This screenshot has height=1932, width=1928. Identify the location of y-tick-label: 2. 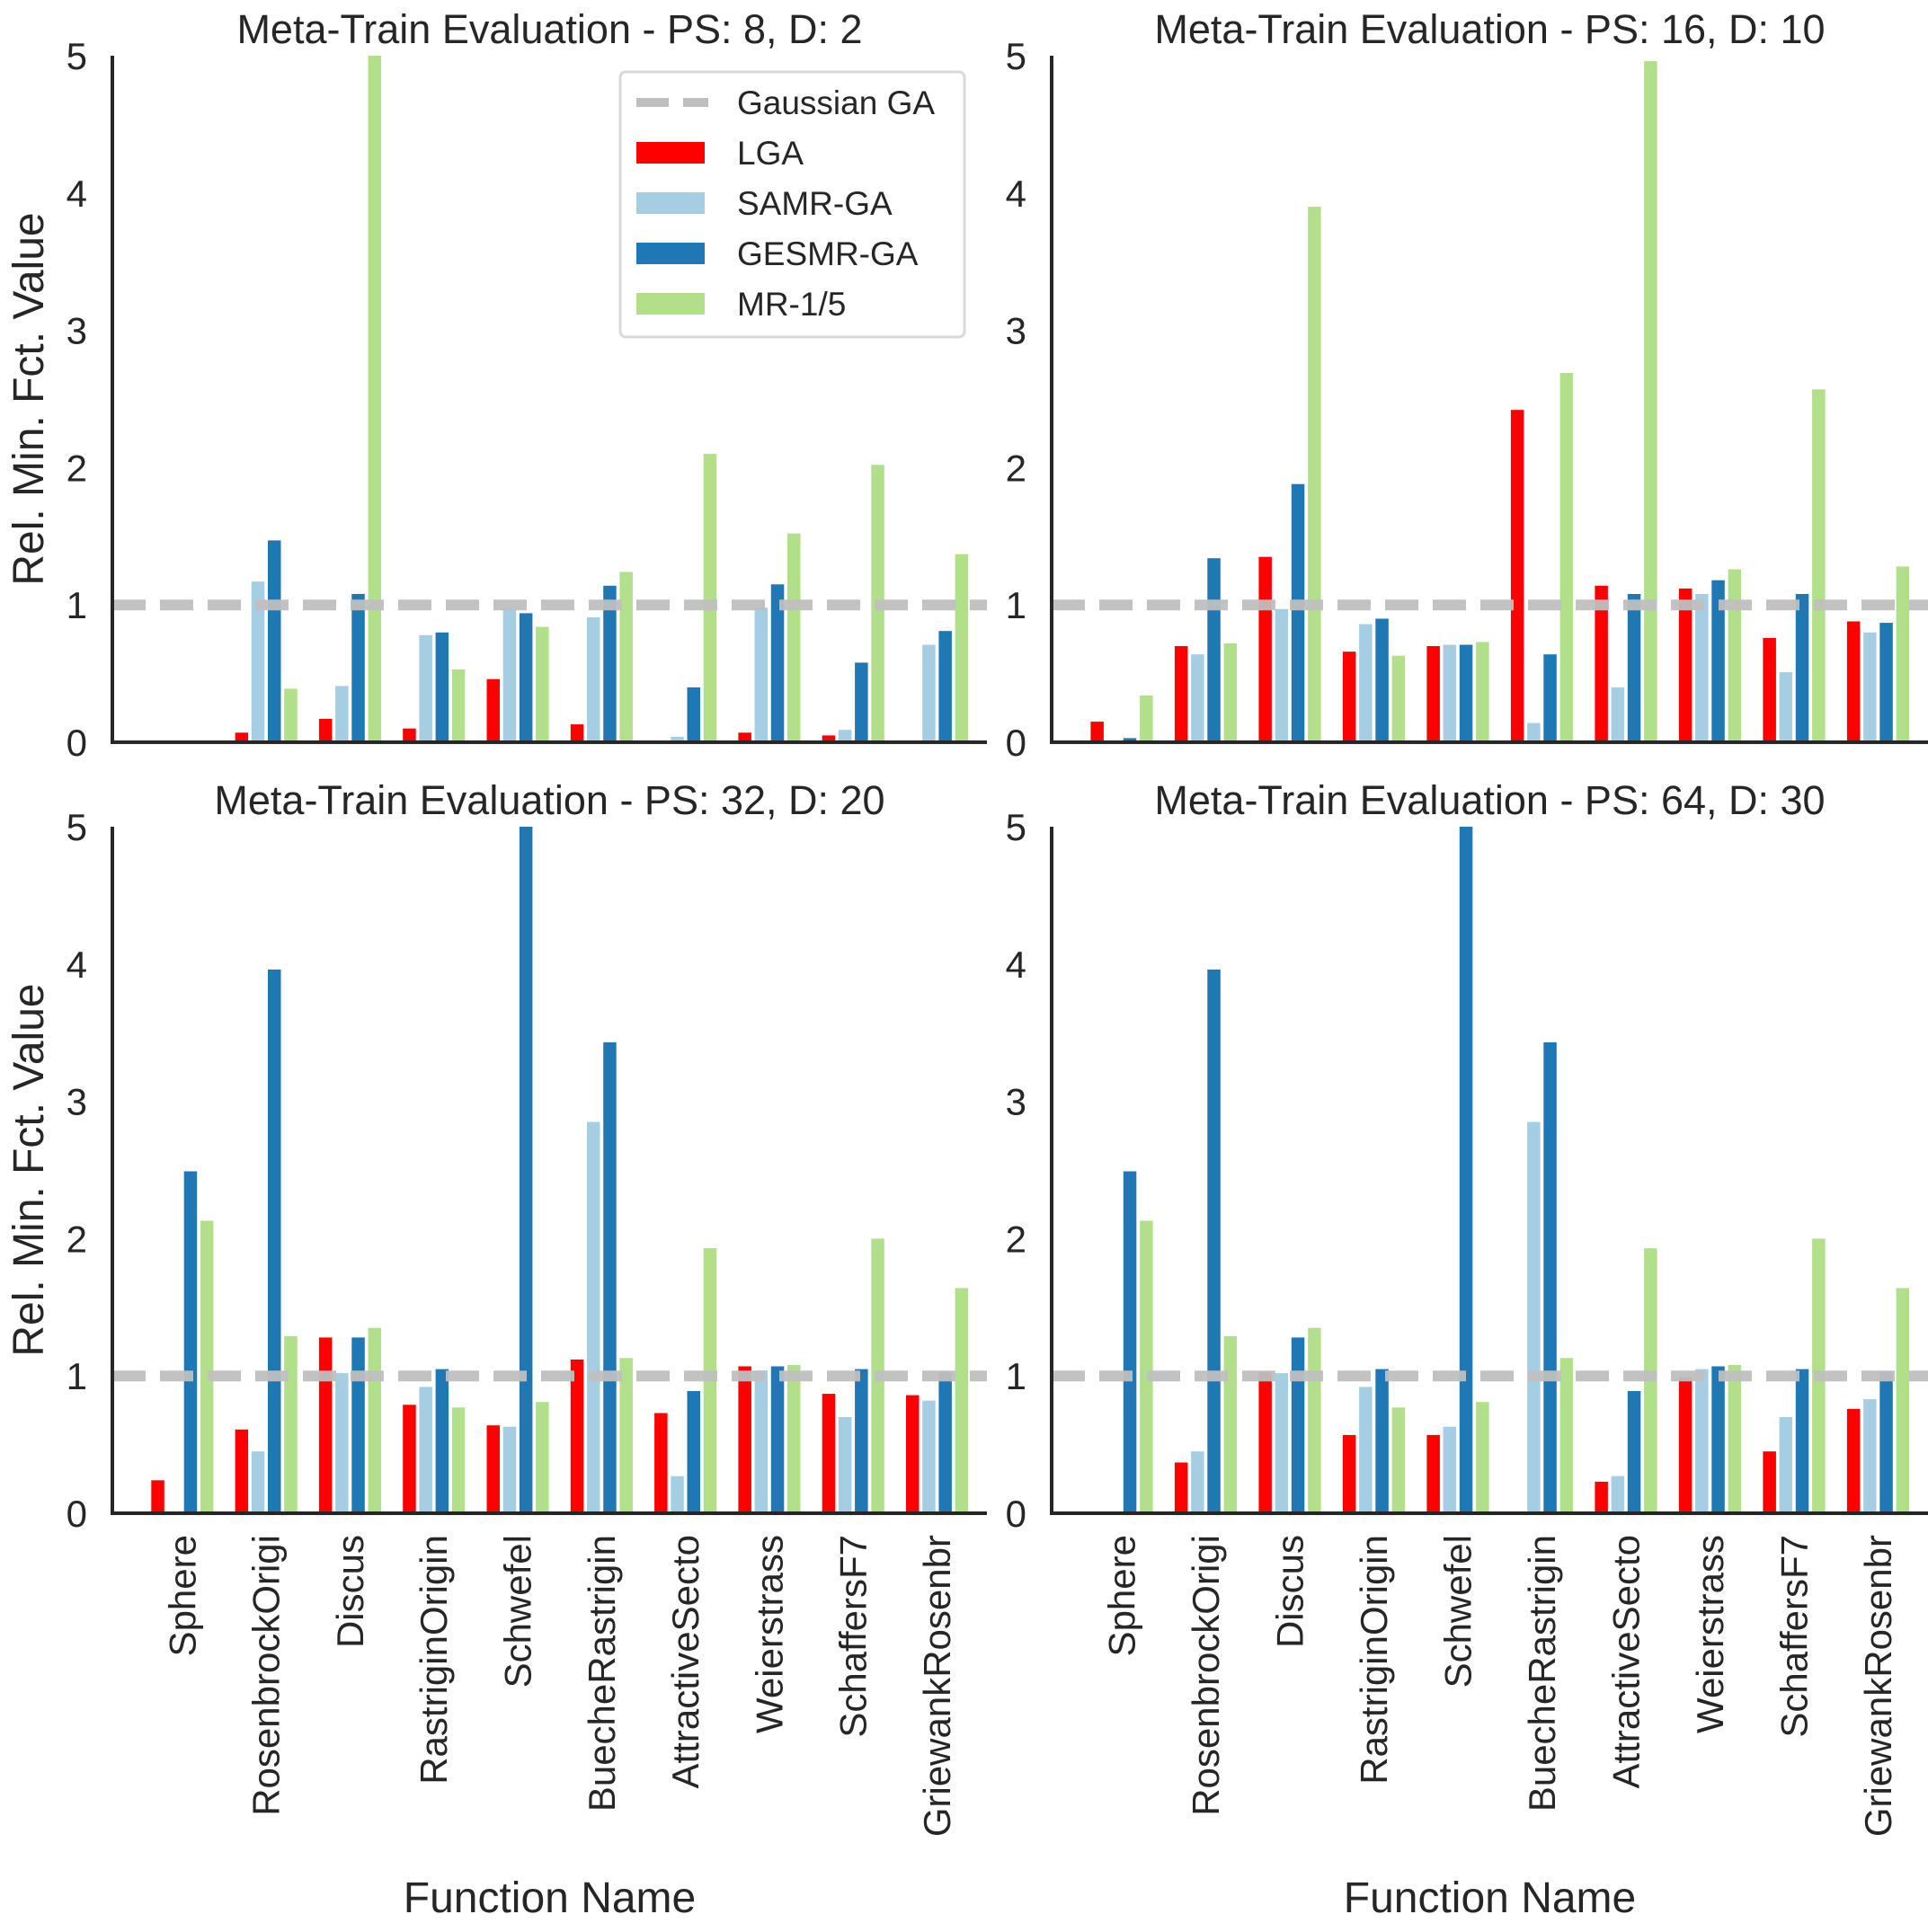
(77, 468).